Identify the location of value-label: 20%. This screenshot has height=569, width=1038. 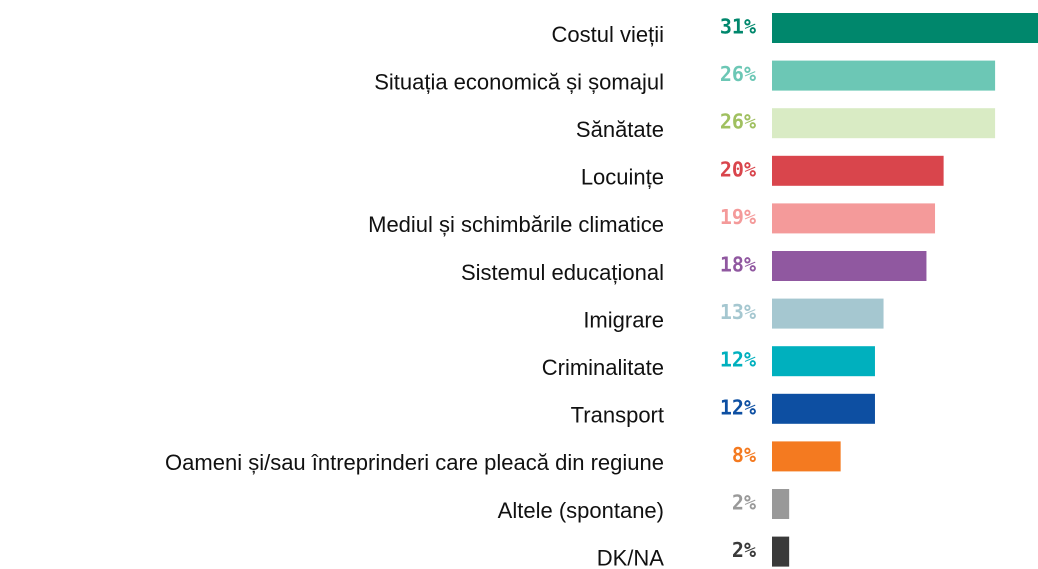
(738, 169).